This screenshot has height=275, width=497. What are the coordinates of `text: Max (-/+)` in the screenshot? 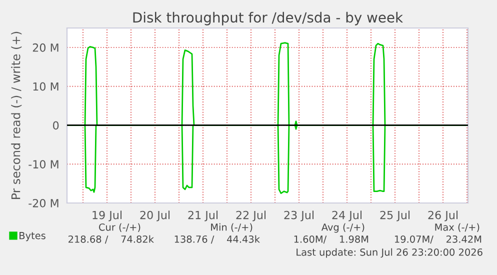 It's located at (457, 227).